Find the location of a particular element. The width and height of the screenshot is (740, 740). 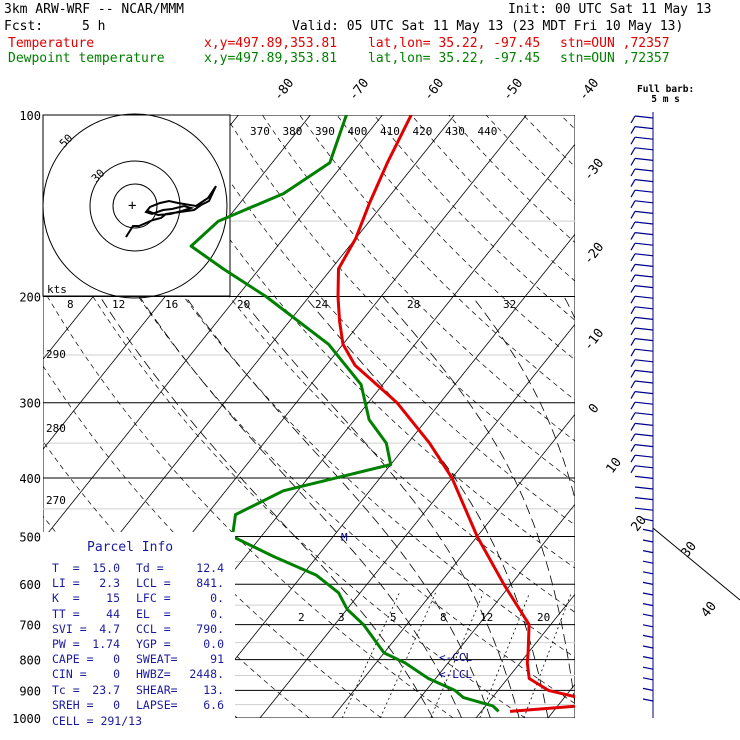

isotherm-label: 40 is located at coordinates (709, 610).